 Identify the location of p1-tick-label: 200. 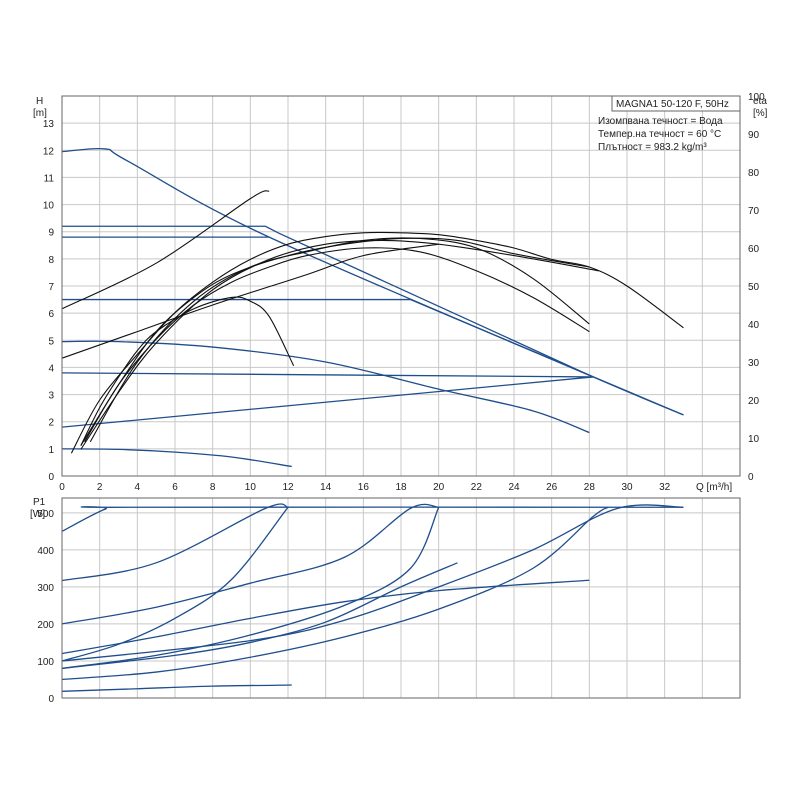
(45, 625).